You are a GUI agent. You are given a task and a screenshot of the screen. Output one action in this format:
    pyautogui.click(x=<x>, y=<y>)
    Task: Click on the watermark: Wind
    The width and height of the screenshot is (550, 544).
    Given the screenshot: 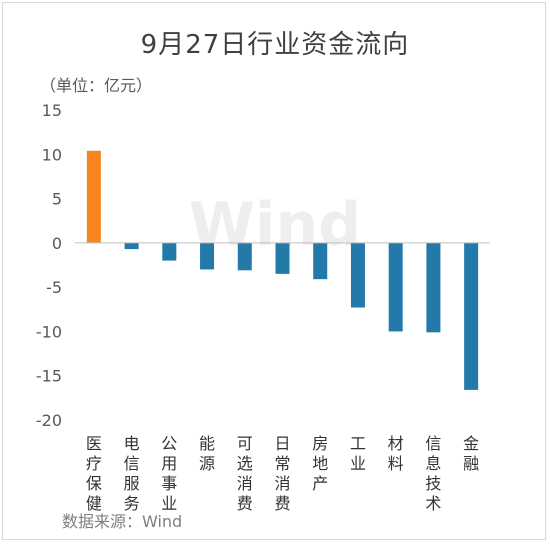 What is the action you would take?
    pyautogui.click(x=275, y=225)
    